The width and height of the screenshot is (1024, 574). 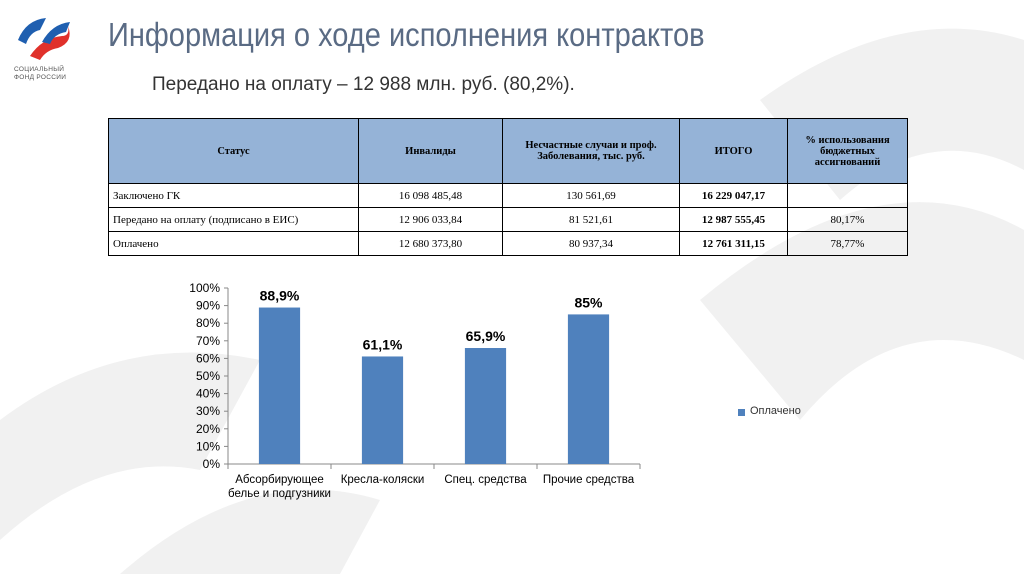 I want to click on y-tick-label: 70%, so click(x=208, y=341).